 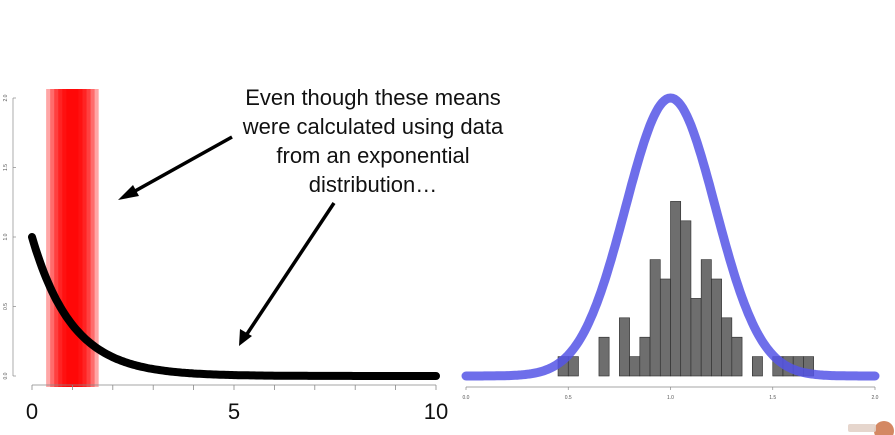 What do you see at coordinates (32, 411) in the screenshot?
I see `left-x-tick-label-0: 0` at bounding box center [32, 411].